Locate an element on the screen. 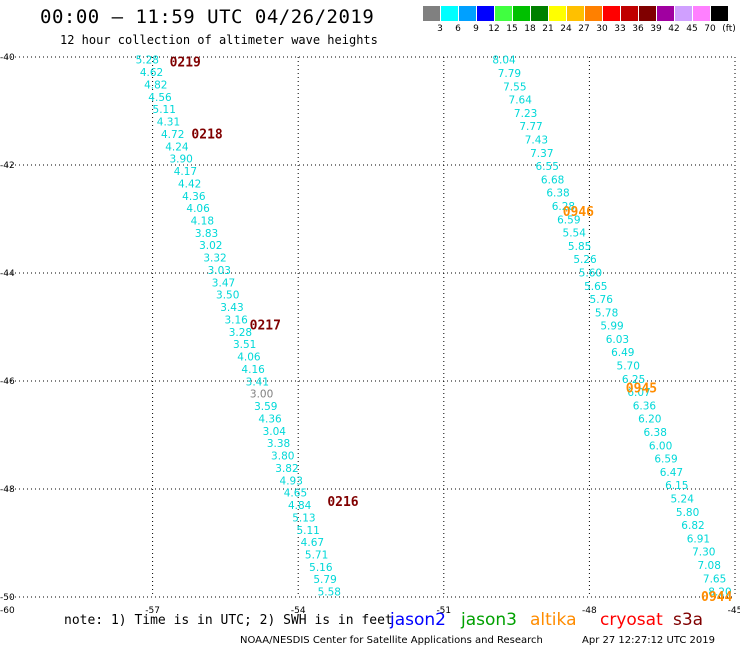  swh-value: 4.17 is located at coordinates (185, 172).